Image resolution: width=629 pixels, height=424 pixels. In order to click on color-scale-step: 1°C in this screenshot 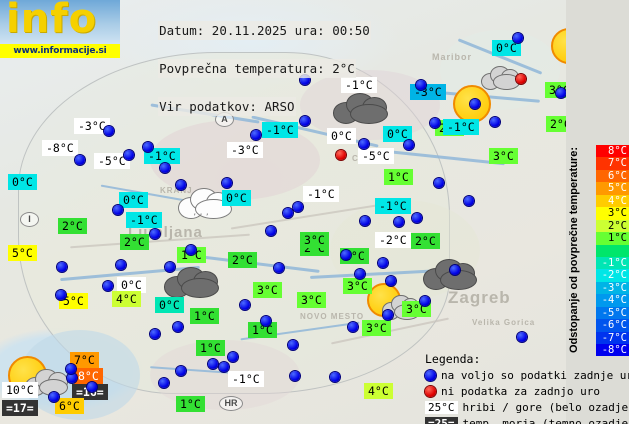, I will do `click(612, 238)`.